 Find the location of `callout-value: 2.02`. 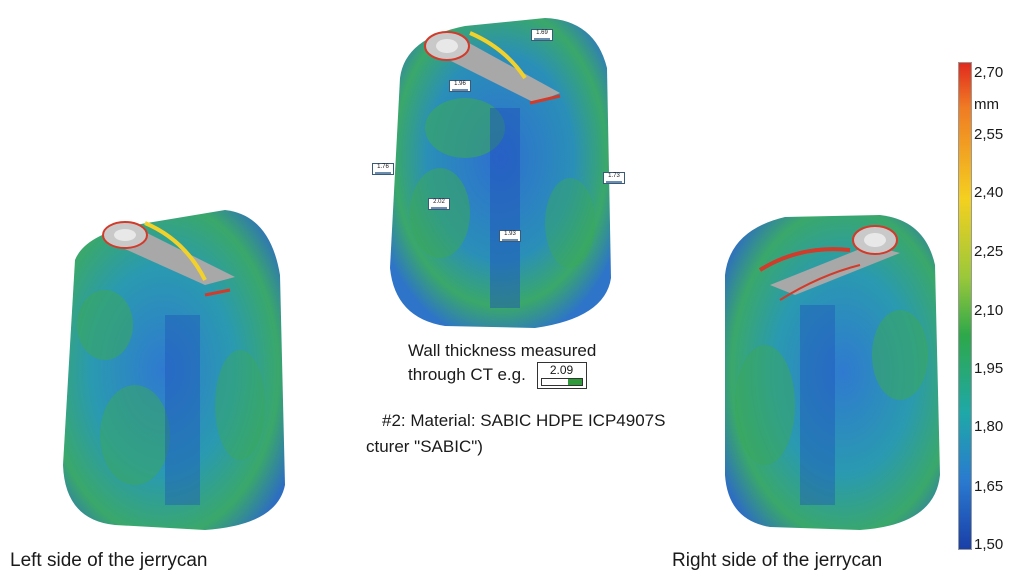

callout-value: 2.02 is located at coordinates (439, 202).